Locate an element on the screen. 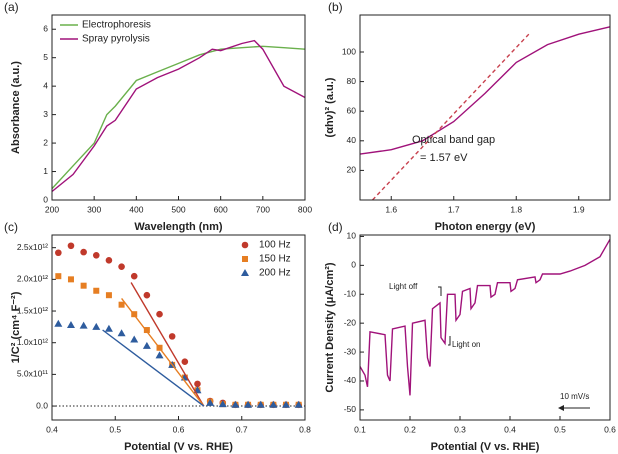 Image resolution: width=618 pixels, height=454 pixels. y-tick-label: 1.0x10¹² is located at coordinates (32, 342).